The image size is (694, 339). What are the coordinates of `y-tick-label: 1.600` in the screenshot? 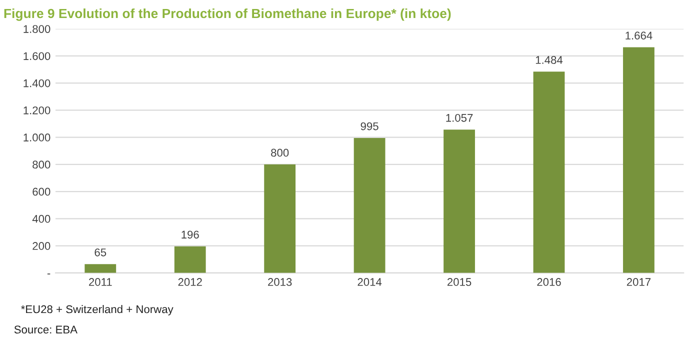 It's located at (37, 56).